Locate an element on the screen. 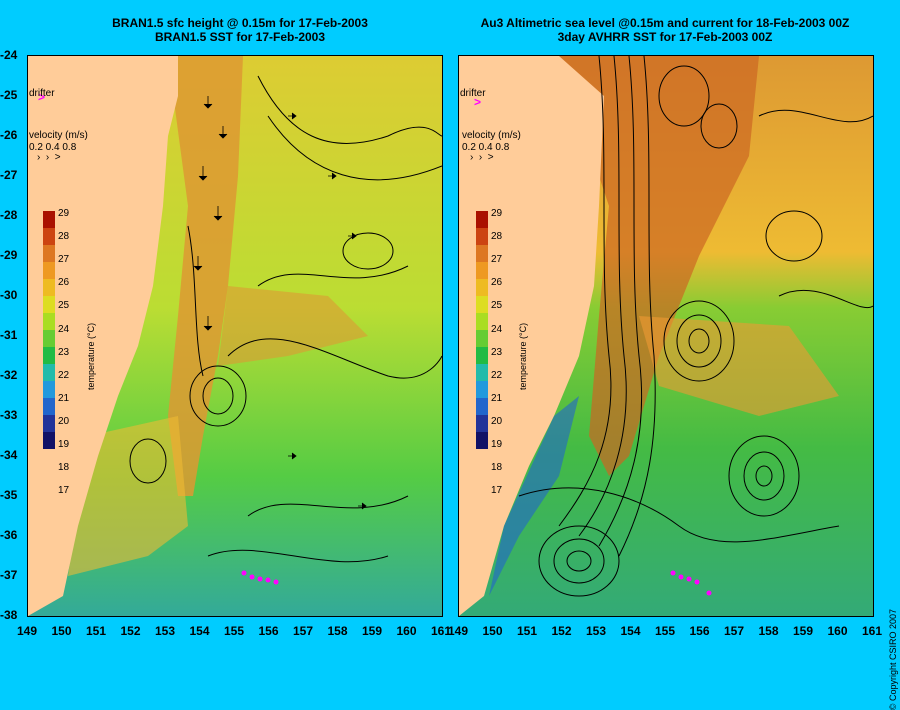 This screenshot has height=710, width=900. y-tick-label: -37 is located at coordinates (9, 575).